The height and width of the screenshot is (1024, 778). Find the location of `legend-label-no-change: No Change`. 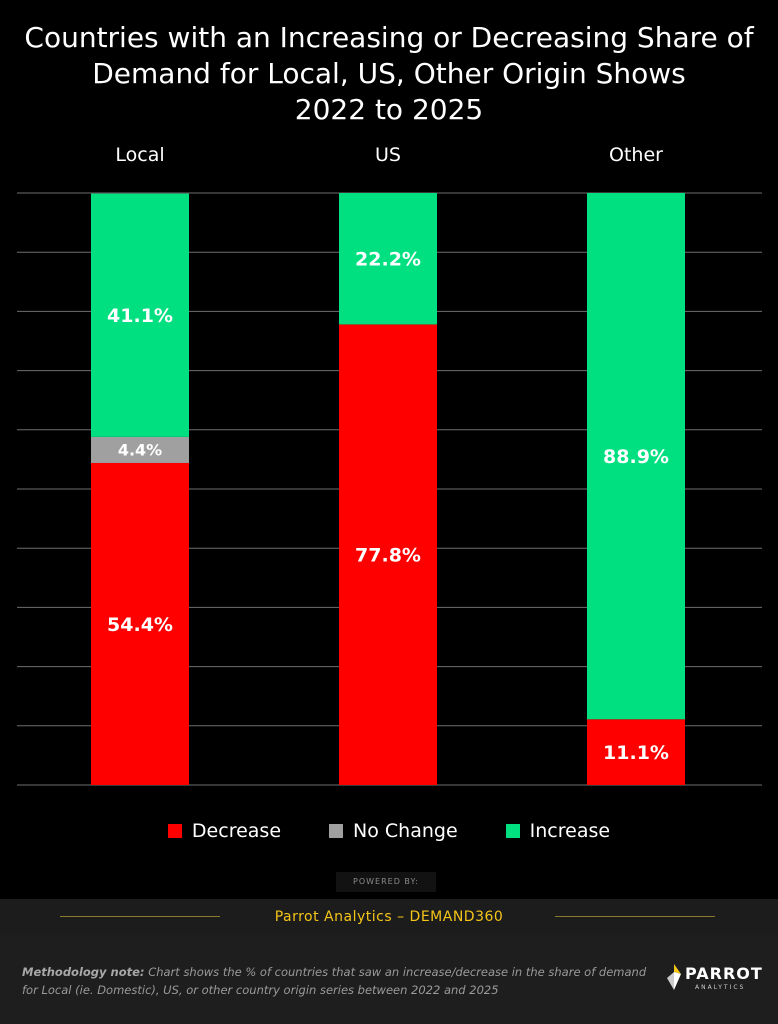

legend-label-no-change: No Change is located at coordinates (405, 831).